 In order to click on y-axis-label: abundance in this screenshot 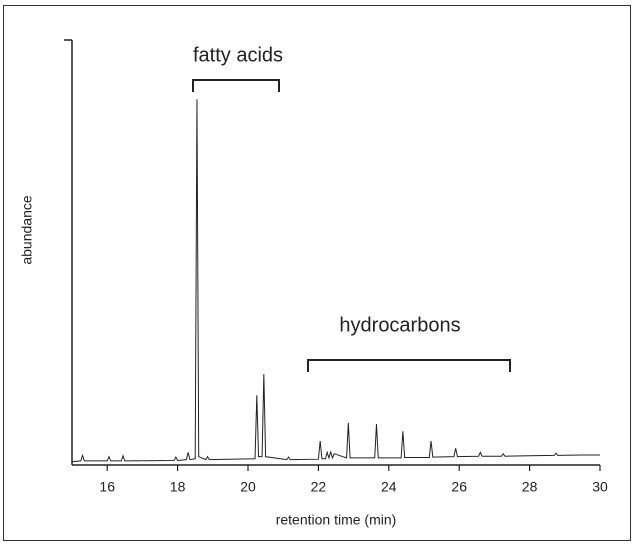, I will do `click(27, 230)`.